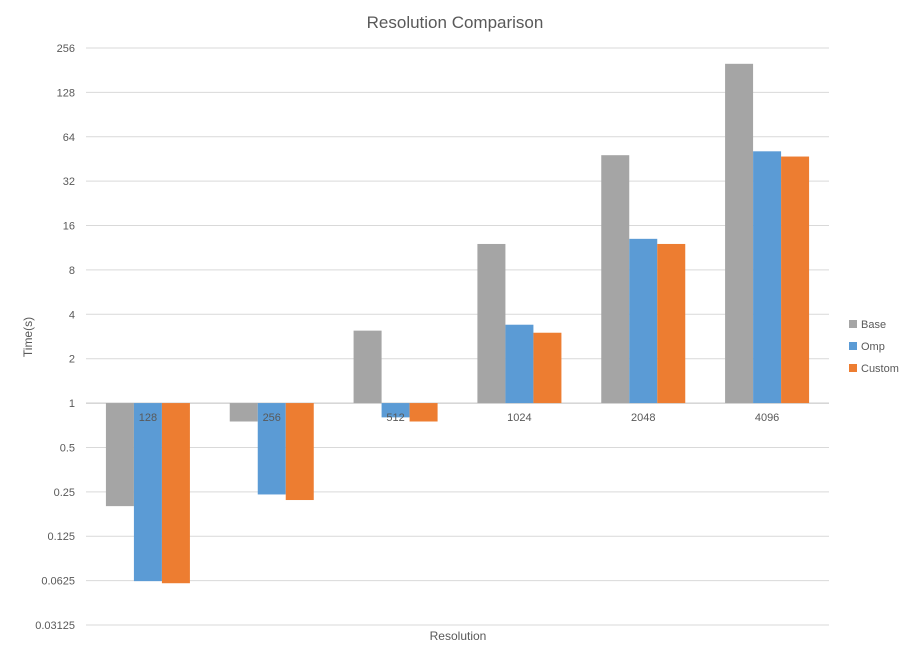 This screenshot has width=910, height=665. Describe the element at coordinates (853, 324) in the screenshot. I see `legend-swatch-base` at that location.